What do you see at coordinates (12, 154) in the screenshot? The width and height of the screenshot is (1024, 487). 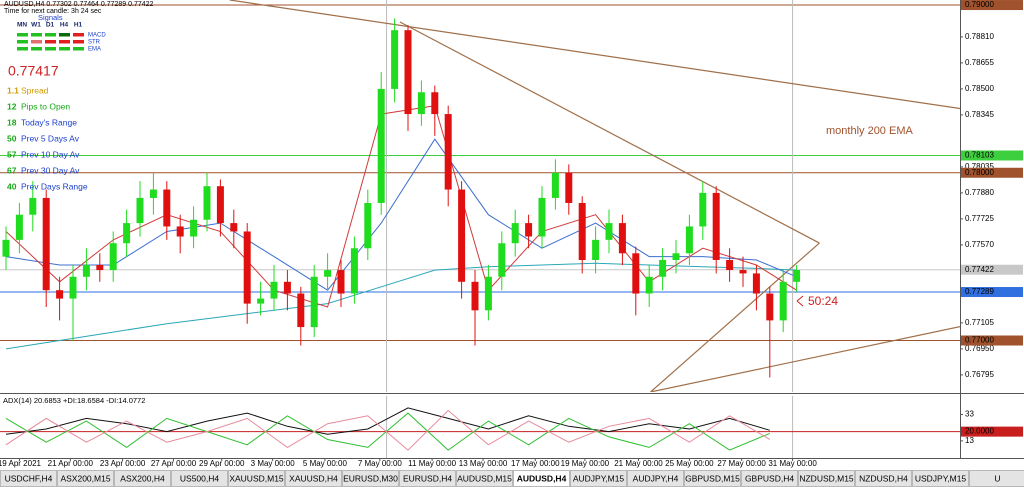 I see `stat-value: 57` at bounding box center [12, 154].